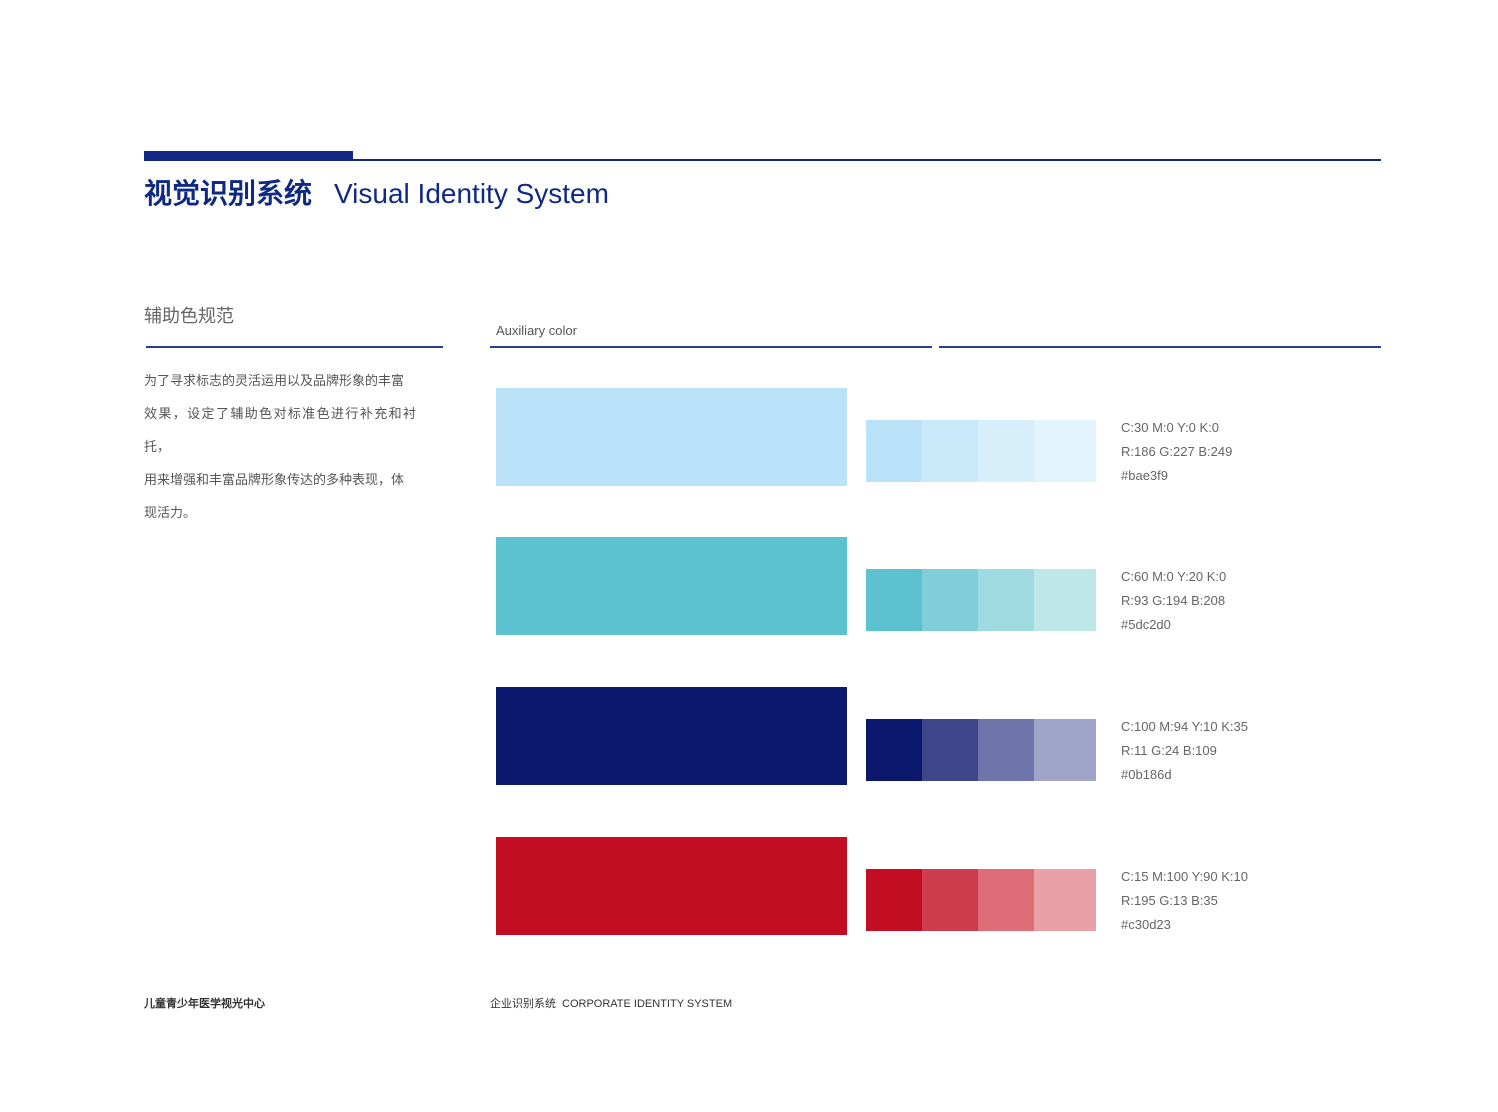  Describe the element at coordinates (274, 380) in the screenshot. I see `description-line: 为了寻求标志的灵活运用以及品牌形象的丰富` at that location.